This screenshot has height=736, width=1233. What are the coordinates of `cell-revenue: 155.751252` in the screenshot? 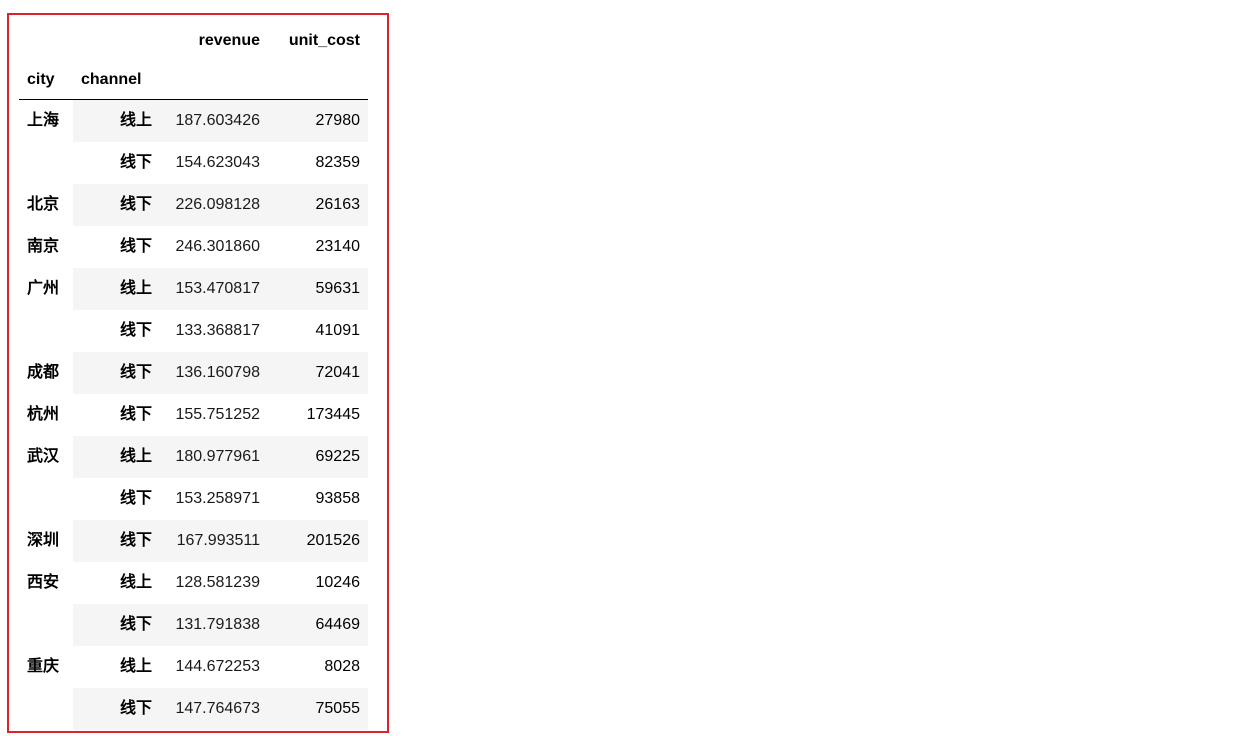 It's located at (214, 415).